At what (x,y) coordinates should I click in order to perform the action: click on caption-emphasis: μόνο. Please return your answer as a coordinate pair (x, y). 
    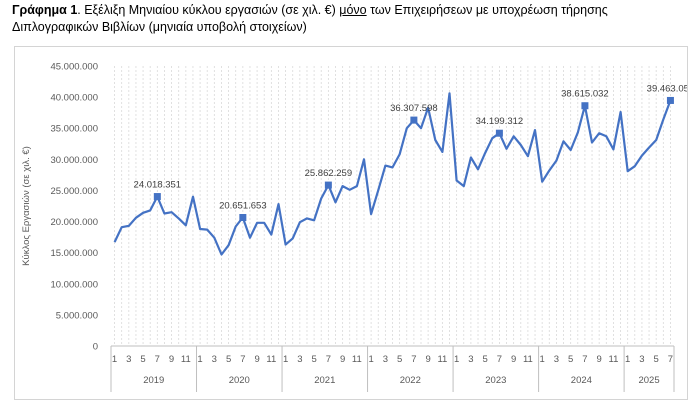
    Looking at the image, I should click on (353, 10).